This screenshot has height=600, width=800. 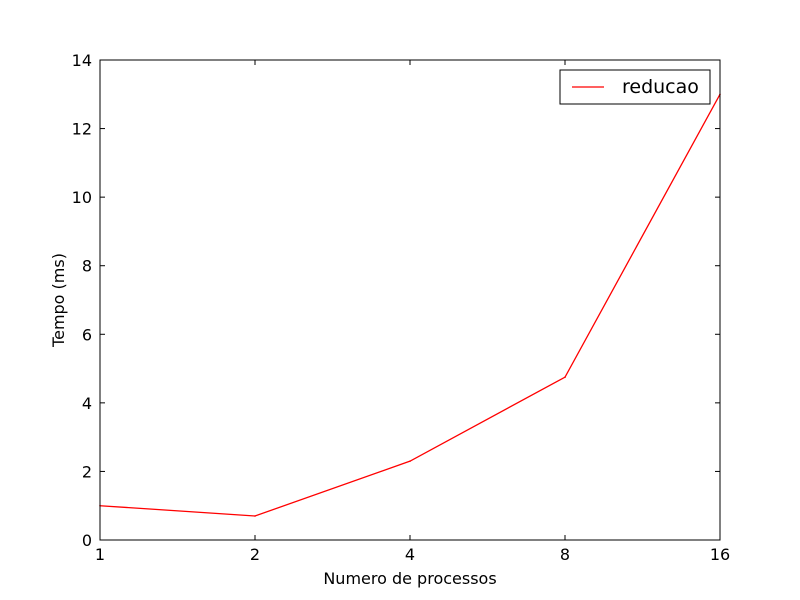 What do you see at coordinates (565, 554) in the screenshot?
I see `x-tick-label-8: 8` at bounding box center [565, 554].